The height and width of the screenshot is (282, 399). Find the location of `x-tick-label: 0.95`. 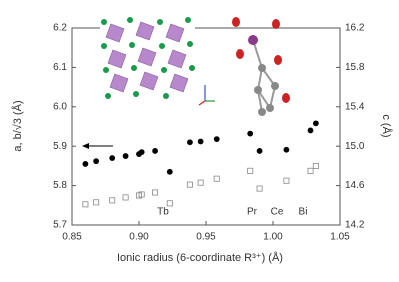

x-tick-label: 0.95 is located at coordinates (206, 237).